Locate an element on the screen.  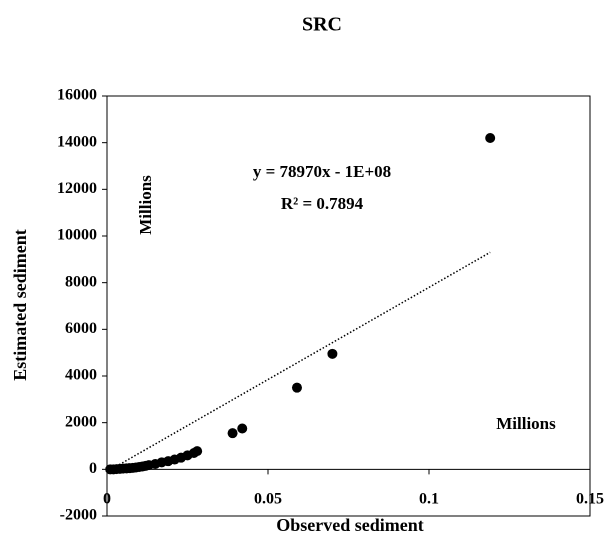
y-tick-label: 6000 is located at coordinates (81, 328).